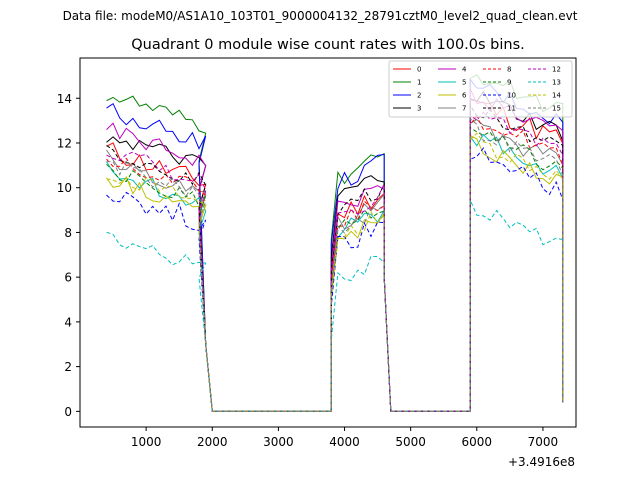 This screenshot has height=480, width=640. I want to click on legend-entry: 9, so click(497, 83).